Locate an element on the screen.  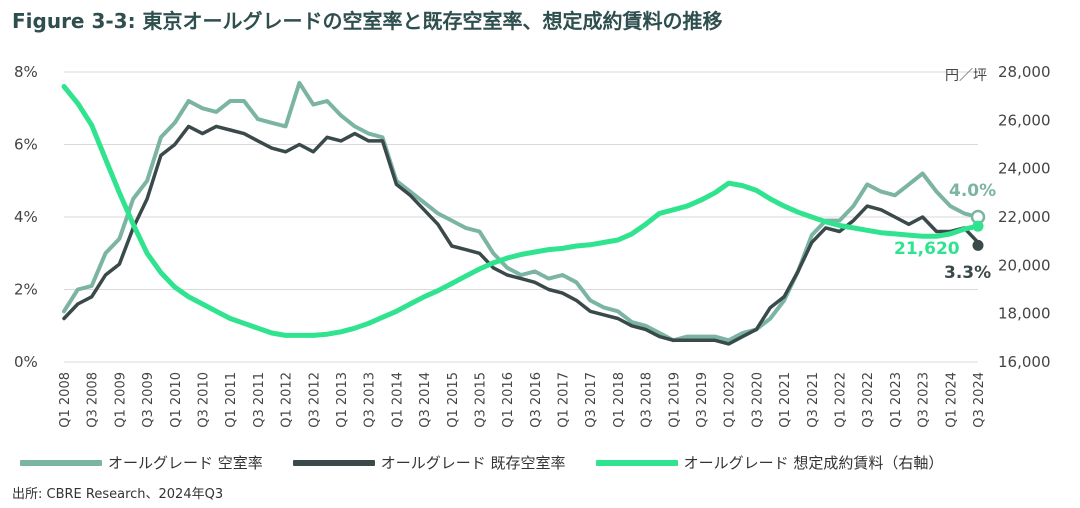
end-label-vacancy: 4.0% is located at coordinates (972, 191).